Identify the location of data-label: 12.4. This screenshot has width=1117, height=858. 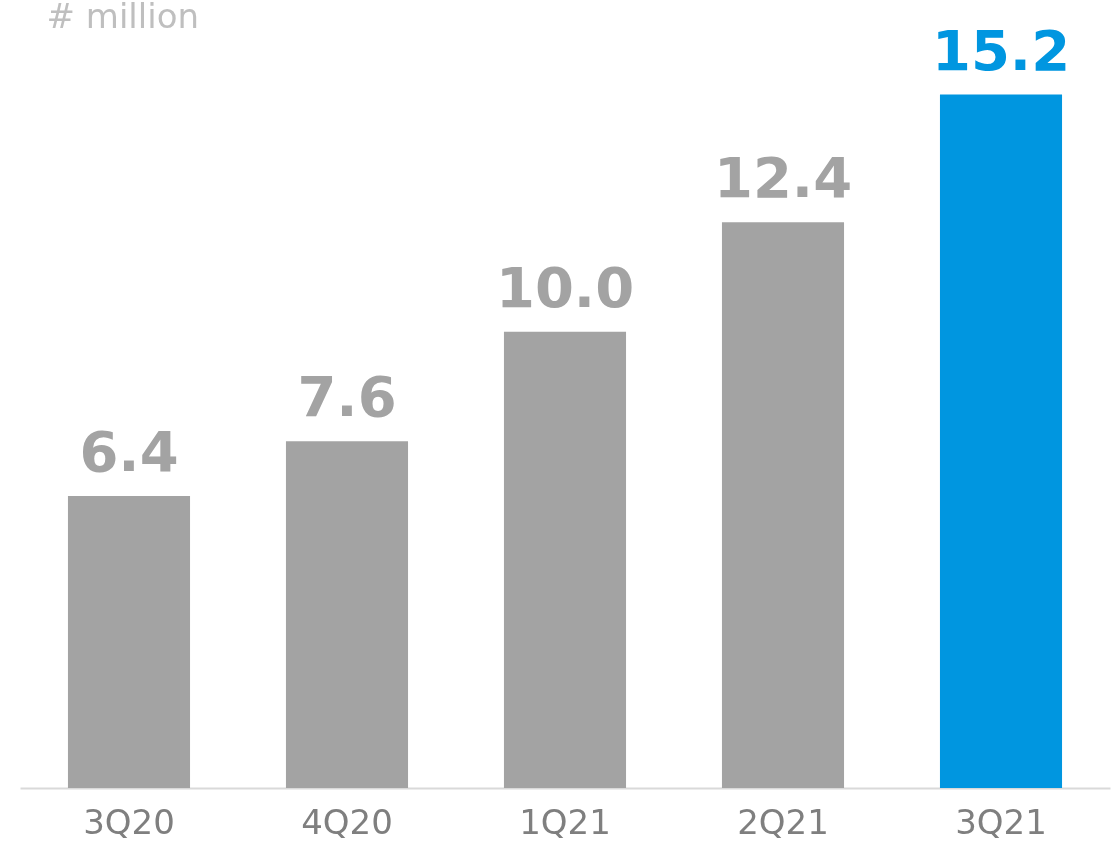
(783, 178).